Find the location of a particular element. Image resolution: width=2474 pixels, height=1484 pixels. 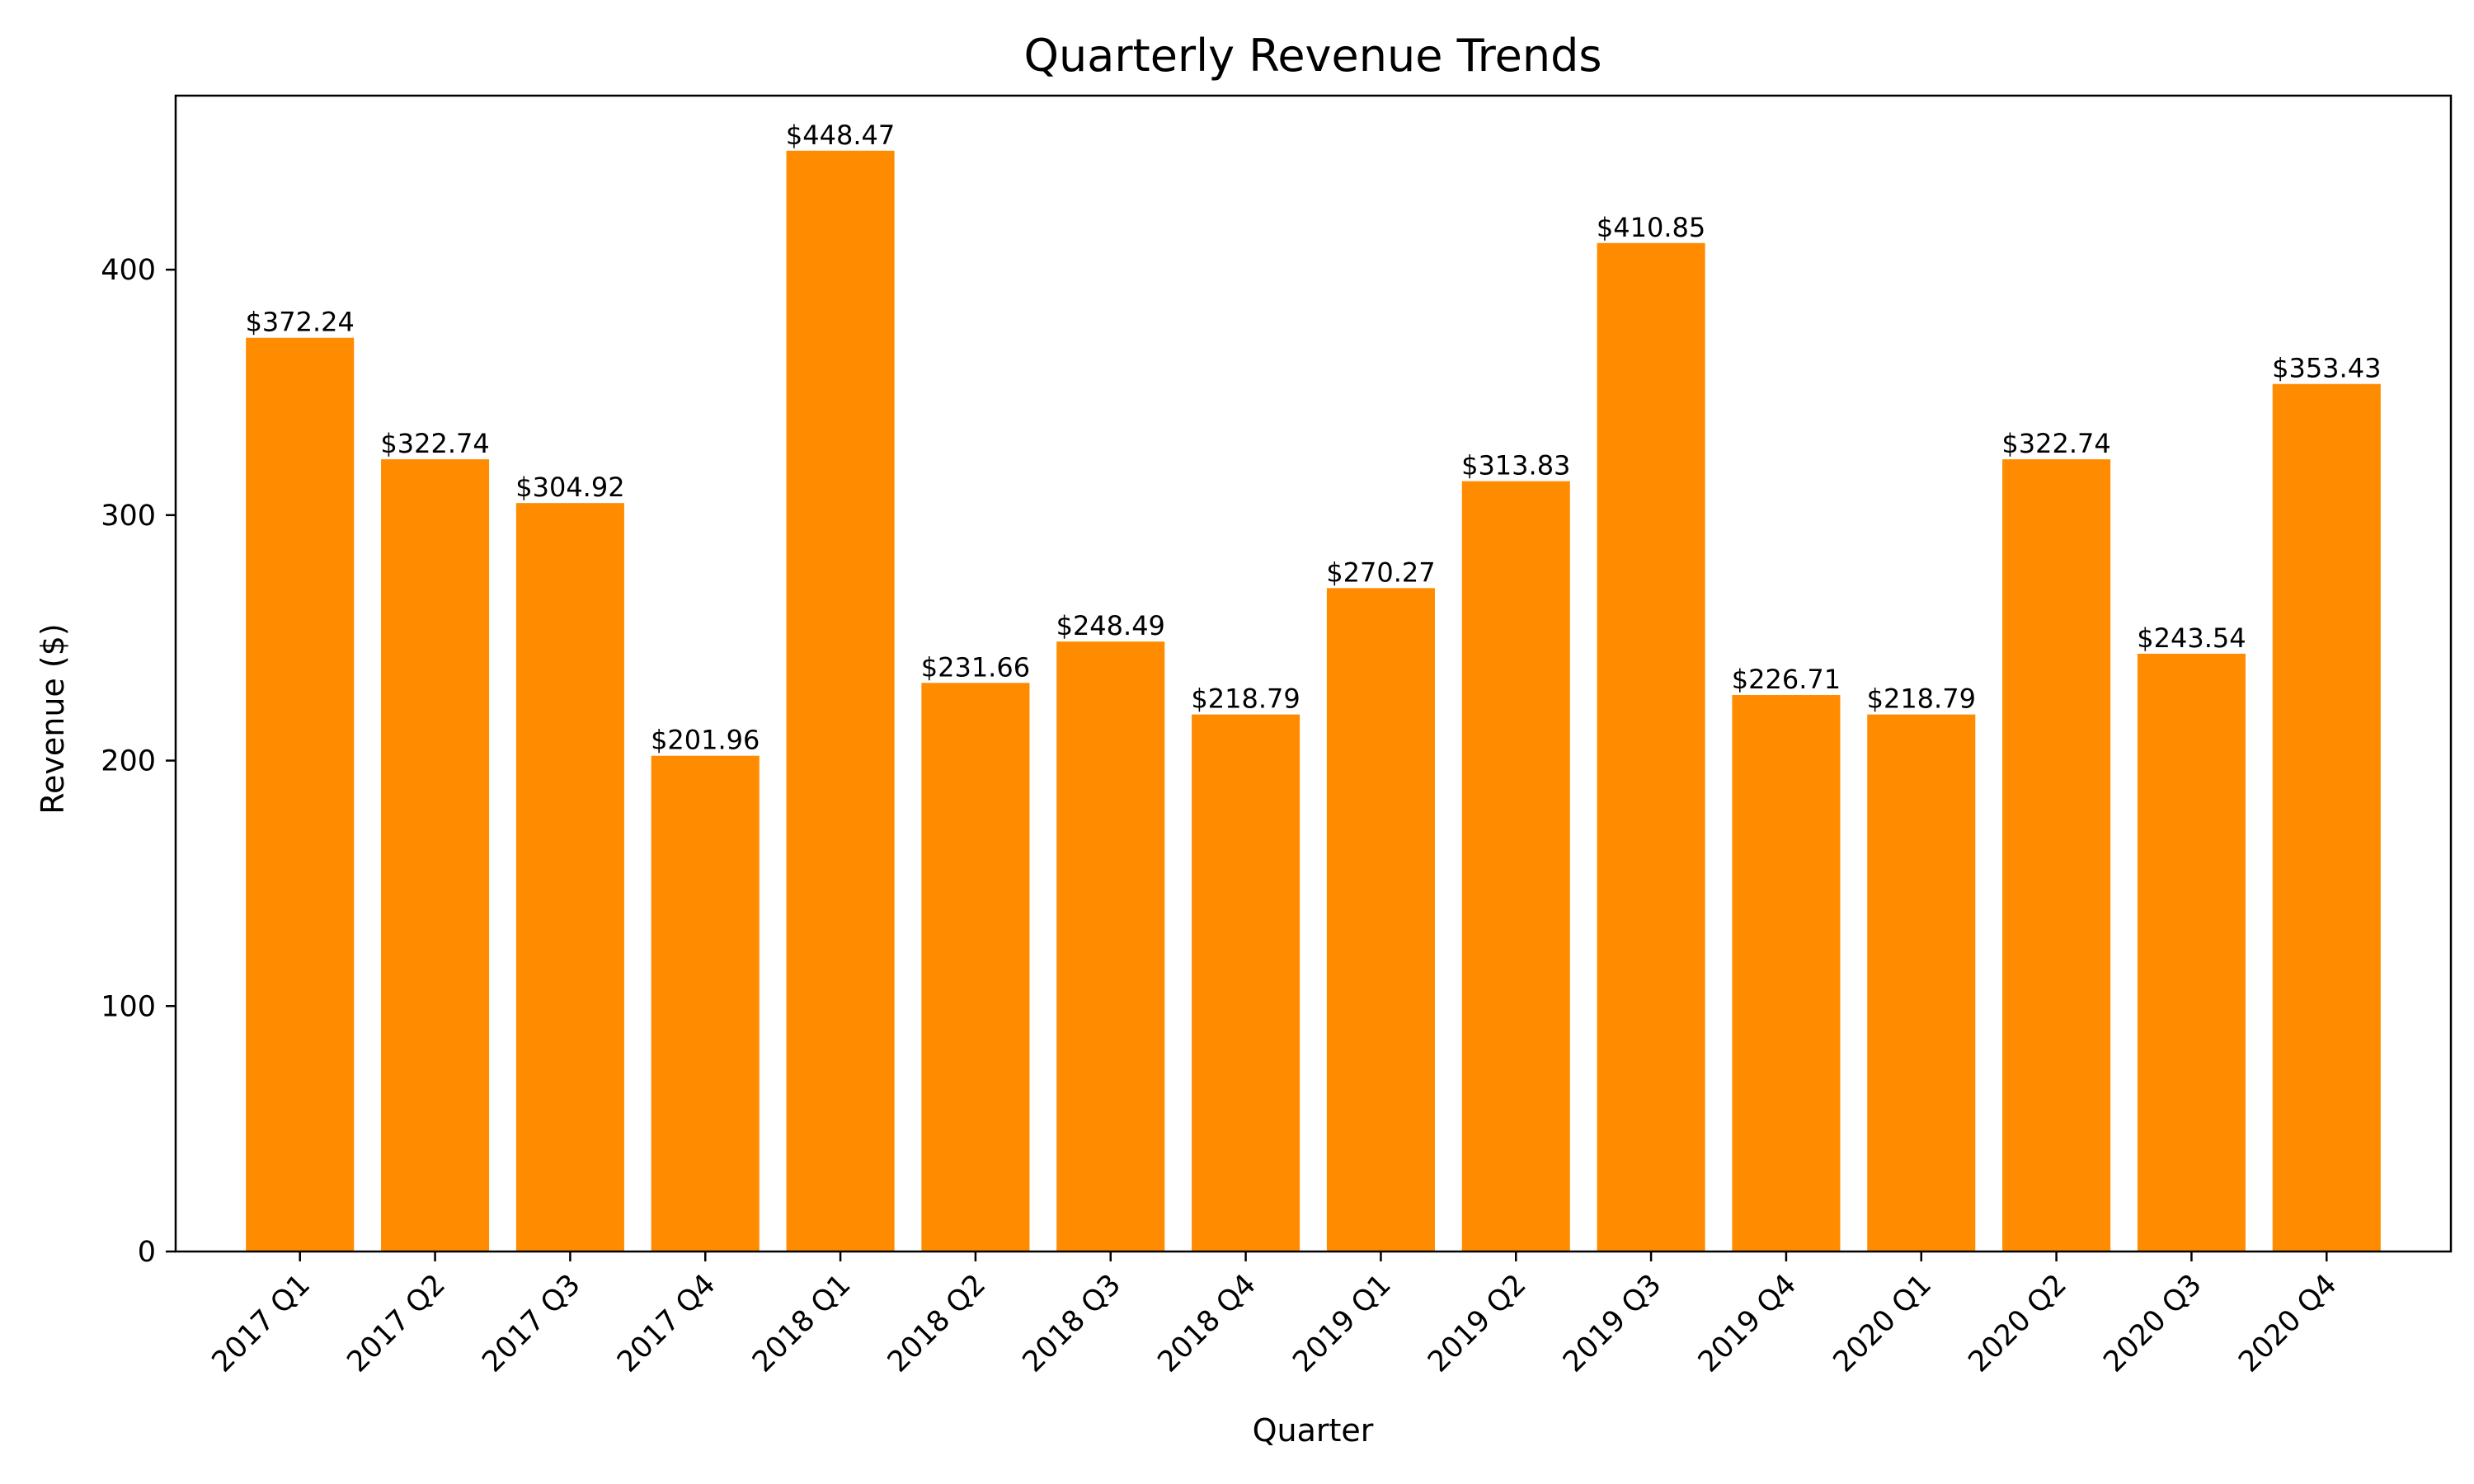

bar-value-label: $270.27 is located at coordinates (1380, 572).